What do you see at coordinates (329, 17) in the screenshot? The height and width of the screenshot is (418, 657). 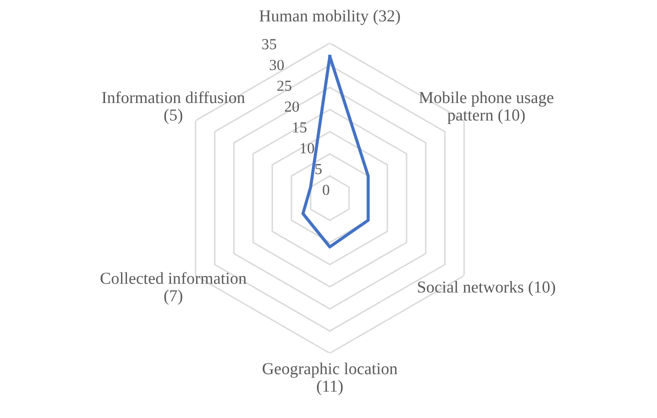 I see `spoke-label: Human mobility (32)` at bounding box center [329, 17].